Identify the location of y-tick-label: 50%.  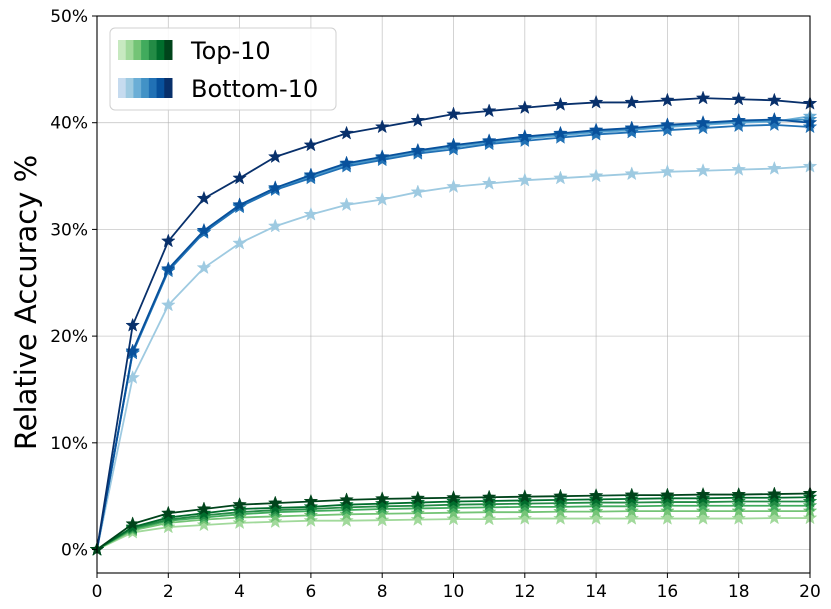
(69, 17).